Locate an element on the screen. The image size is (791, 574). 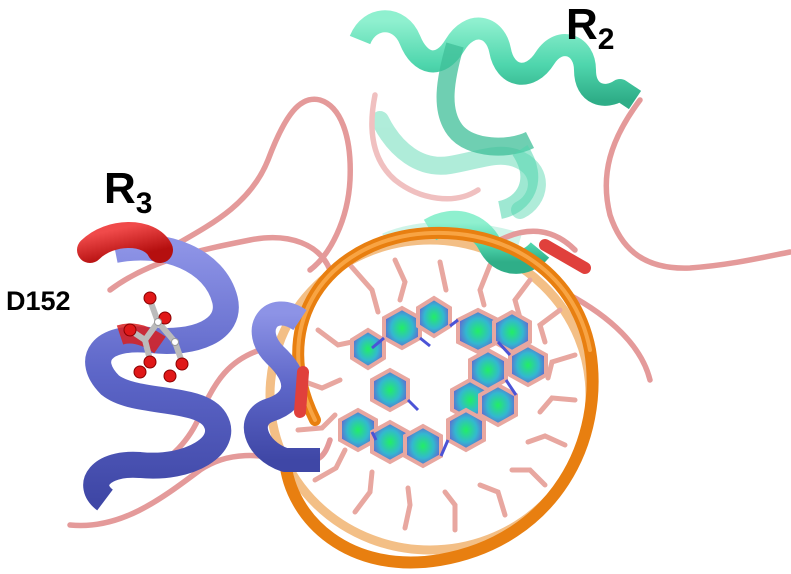
d152-sidechain is located at coordinates (156, 337).